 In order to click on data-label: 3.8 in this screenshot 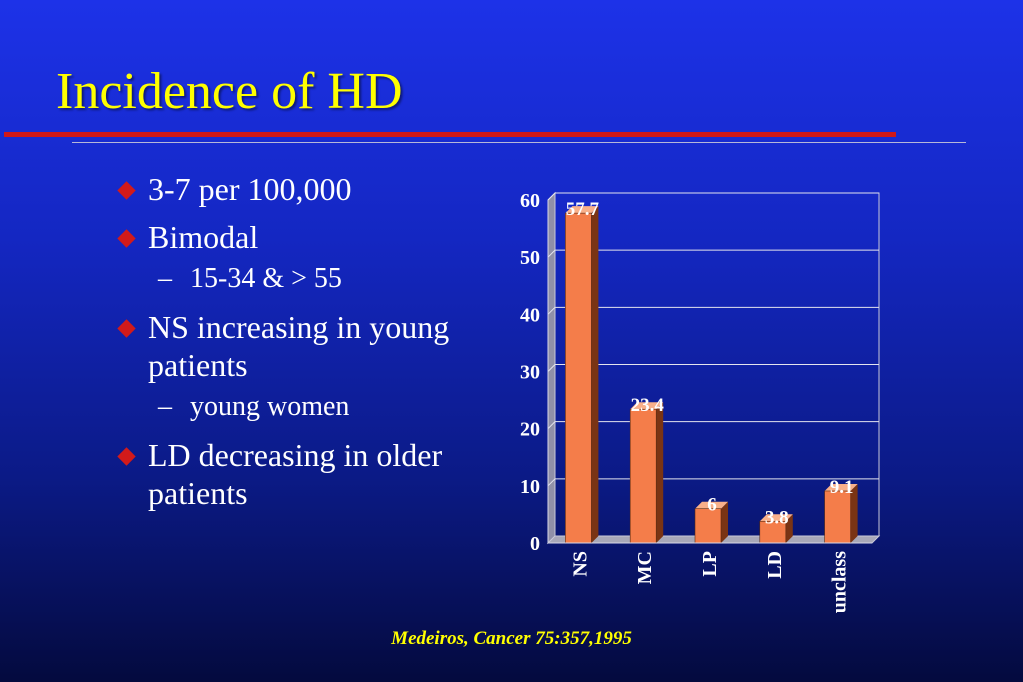, I will do `click(777, 517)`.